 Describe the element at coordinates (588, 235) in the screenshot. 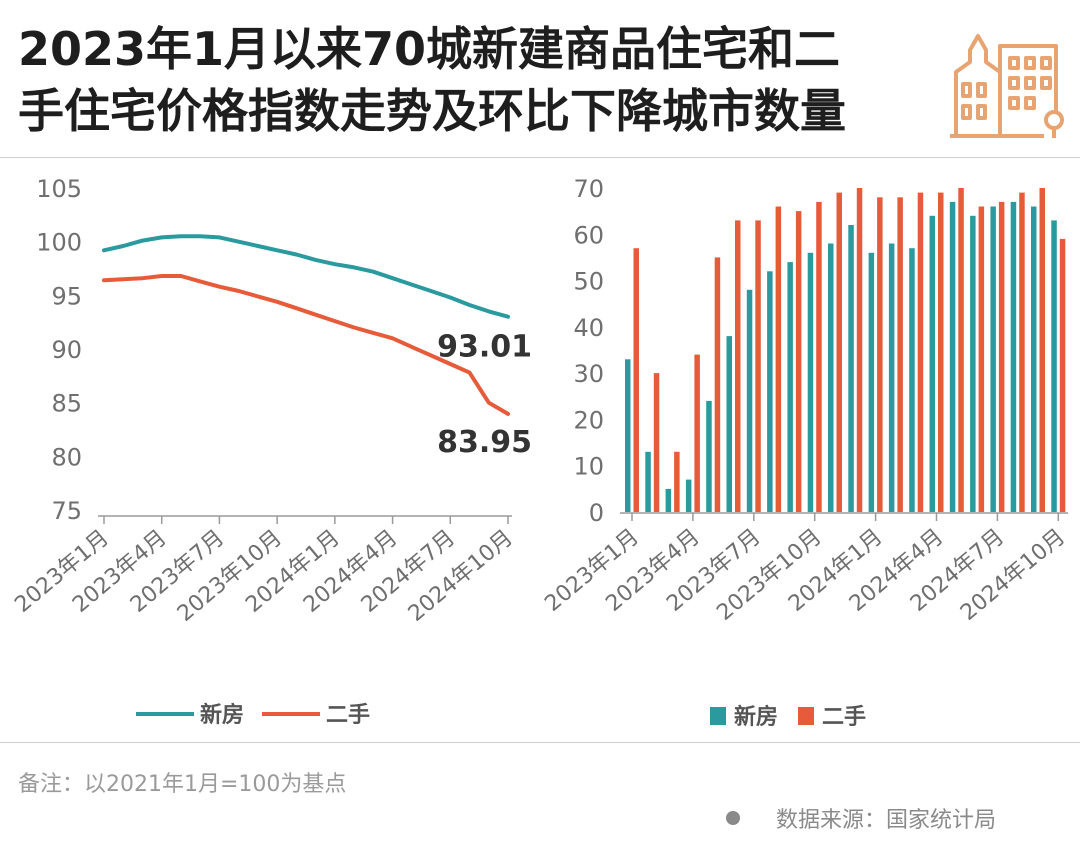

I see `y-tick-label: 60` at that location.